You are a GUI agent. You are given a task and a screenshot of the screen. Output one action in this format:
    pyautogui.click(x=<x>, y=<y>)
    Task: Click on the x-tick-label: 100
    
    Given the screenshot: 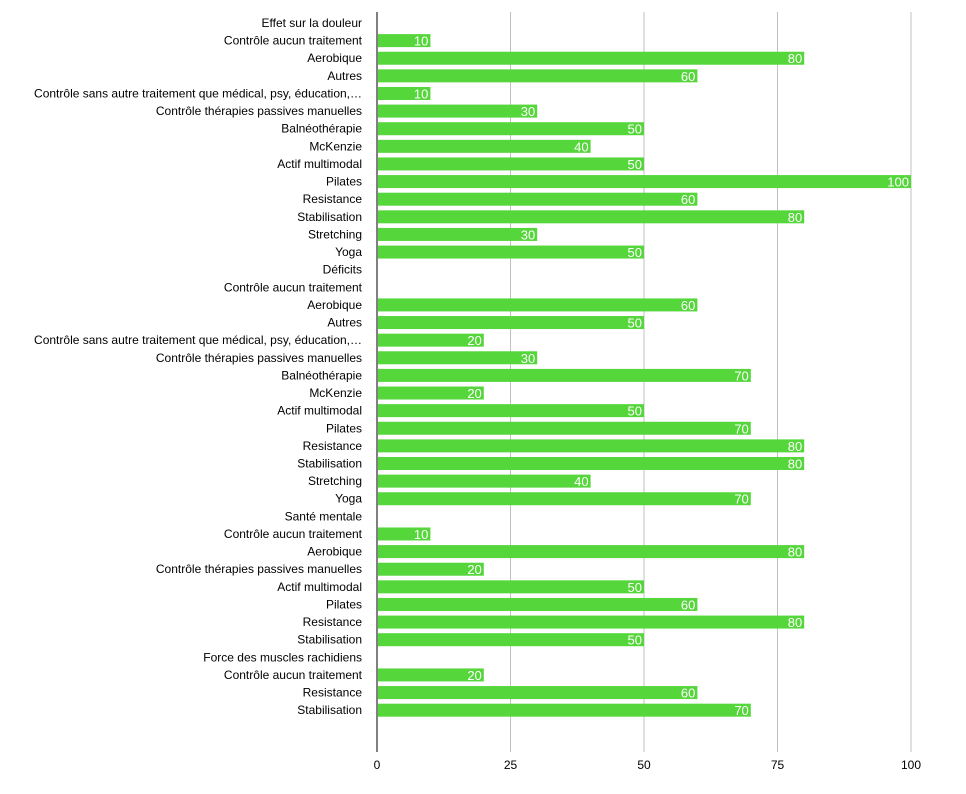 What is the action you would take?
    pyautogui.click(x=911, y=765)
    